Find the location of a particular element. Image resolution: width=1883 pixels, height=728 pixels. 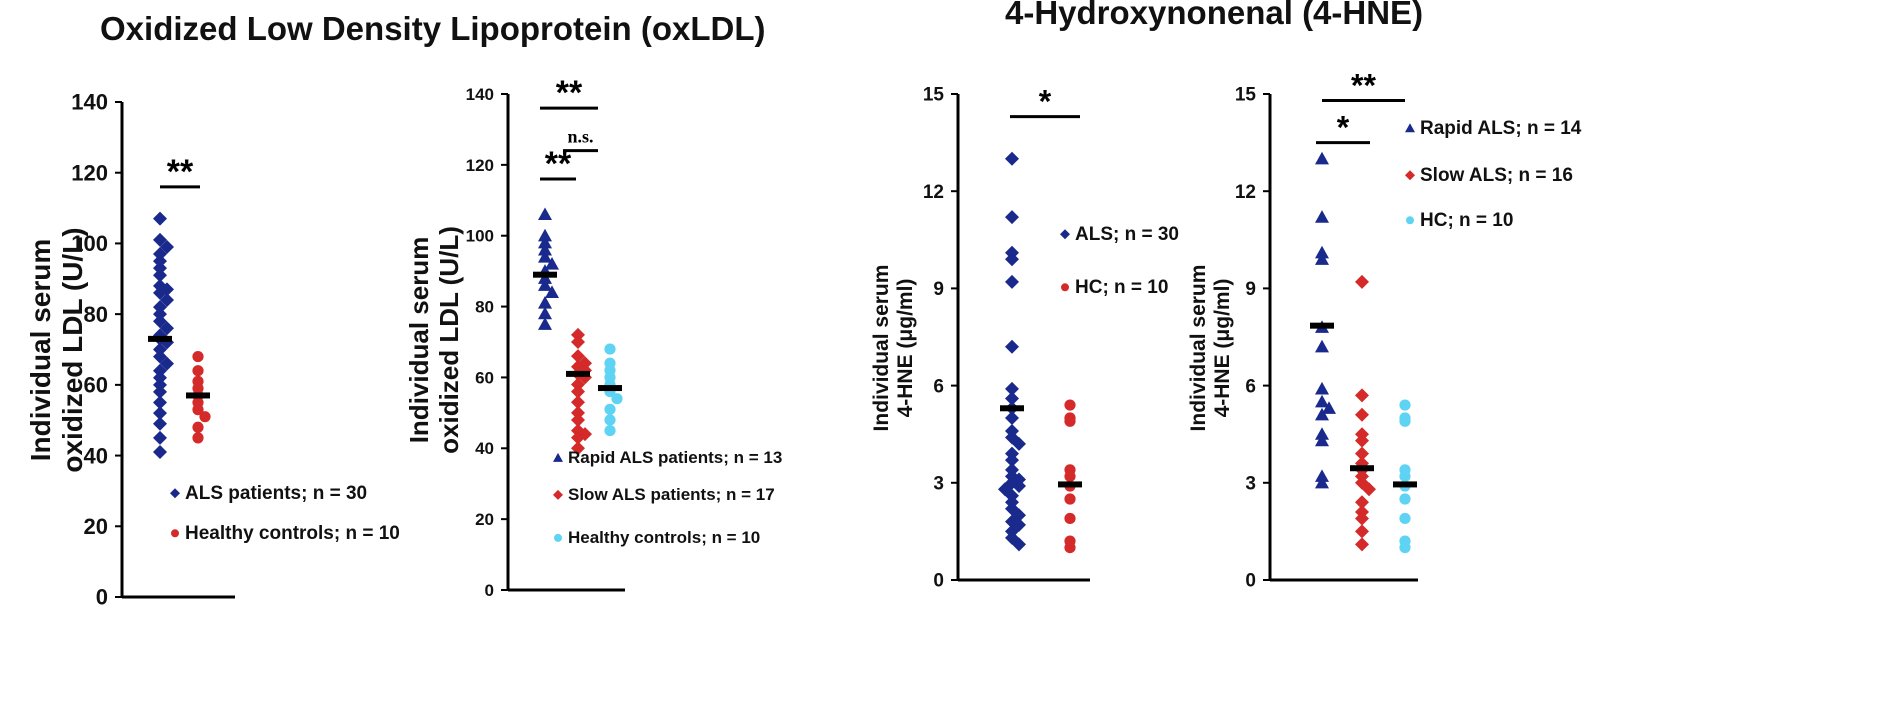

legend-label: ALS patients; n = 30 is located at coordinates (276, 493).